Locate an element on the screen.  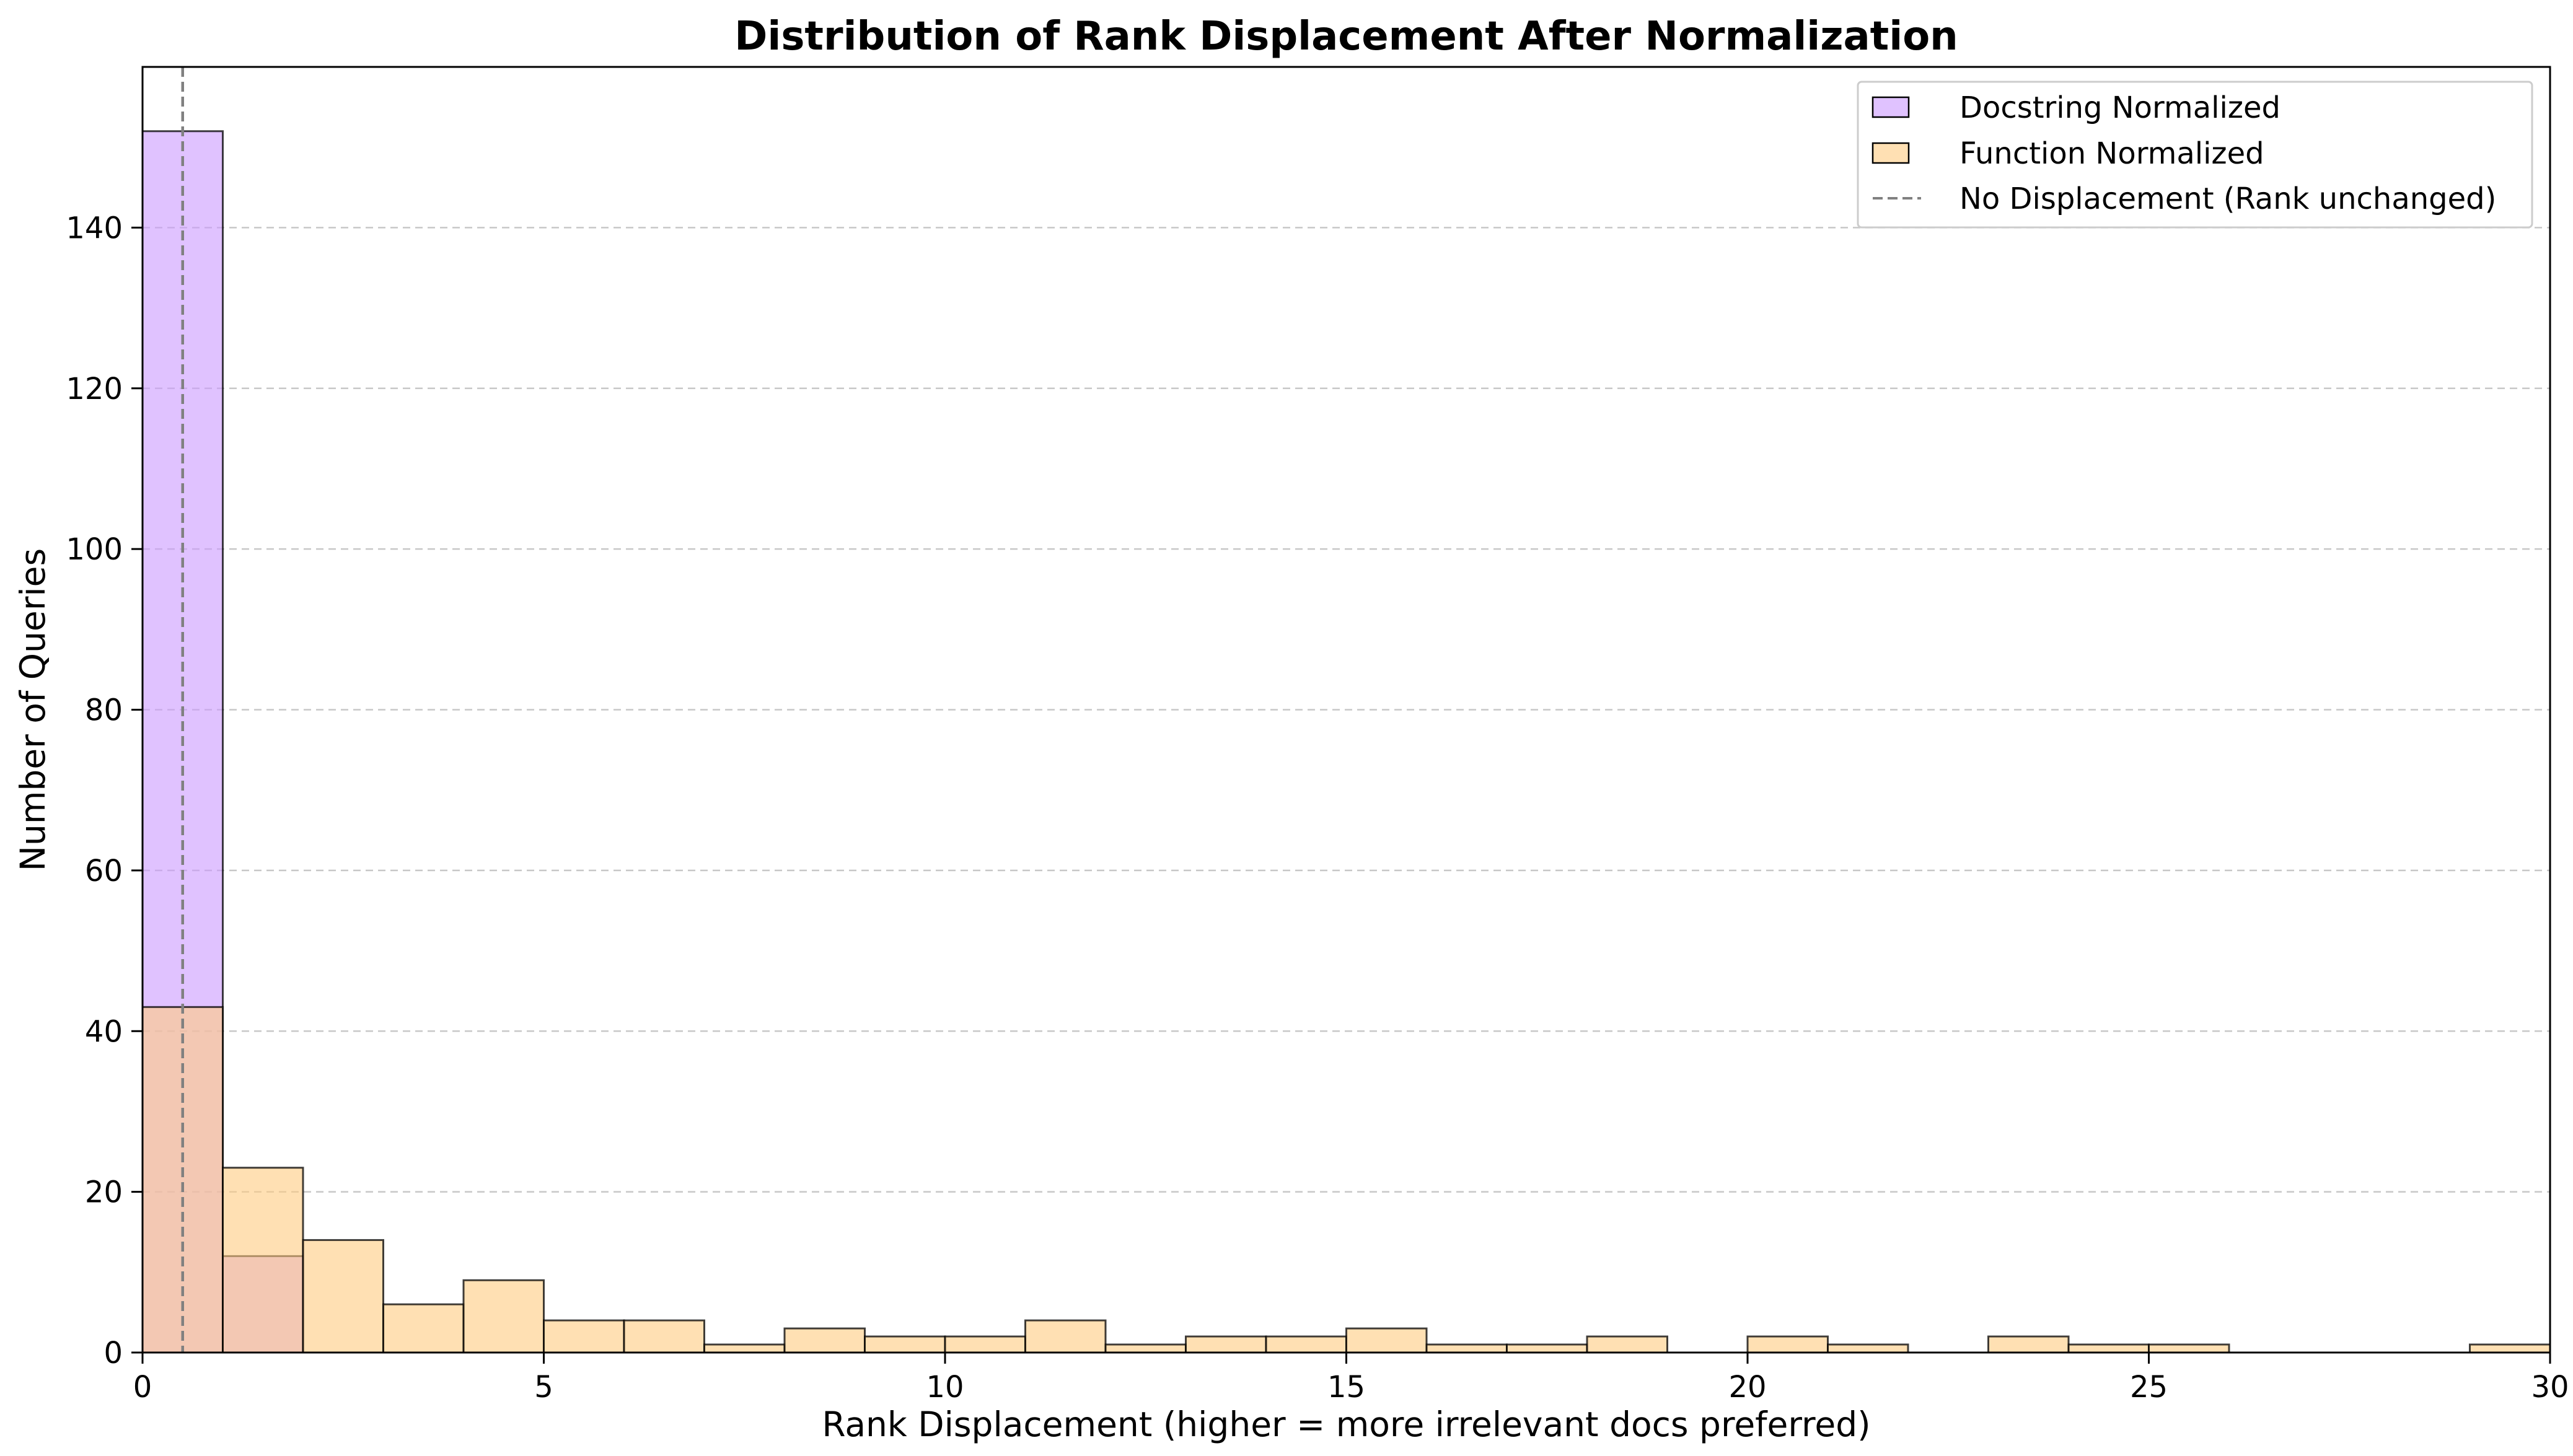
legend-swatch-docstring is located at coordinates (1891, 107).